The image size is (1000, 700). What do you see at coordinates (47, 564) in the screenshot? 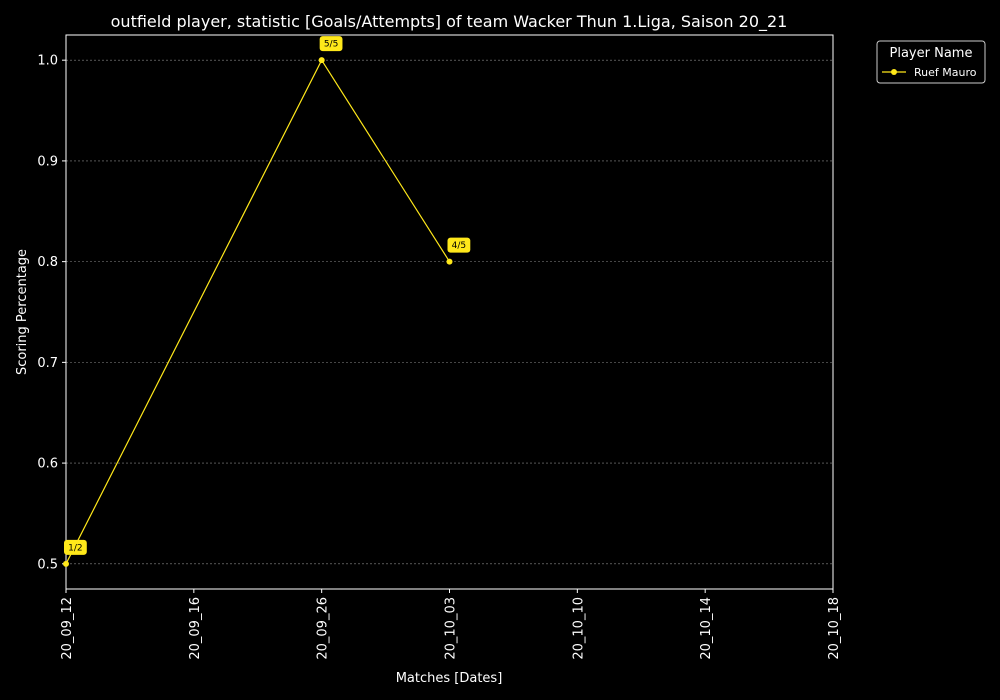
I see `y-tick-label: 0.5` at bounding box center [47, 564].